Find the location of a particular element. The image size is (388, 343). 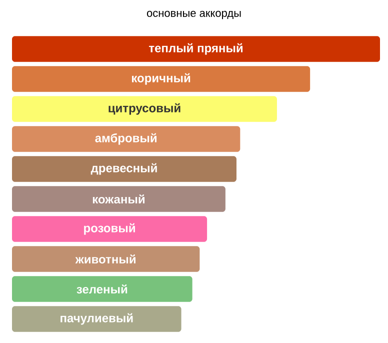

y-tick-label: кожаный is located at coordinates (118, 199).